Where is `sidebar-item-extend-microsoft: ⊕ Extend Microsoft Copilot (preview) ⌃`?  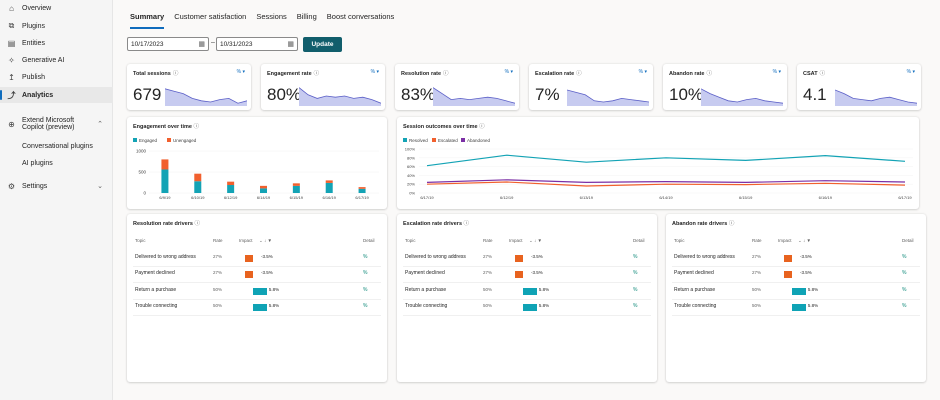 sidebar-item-extend-microsoft: ⊕ Extend Microsoft Copilot (preview) ⌃ is located at coordinates (56, 124).